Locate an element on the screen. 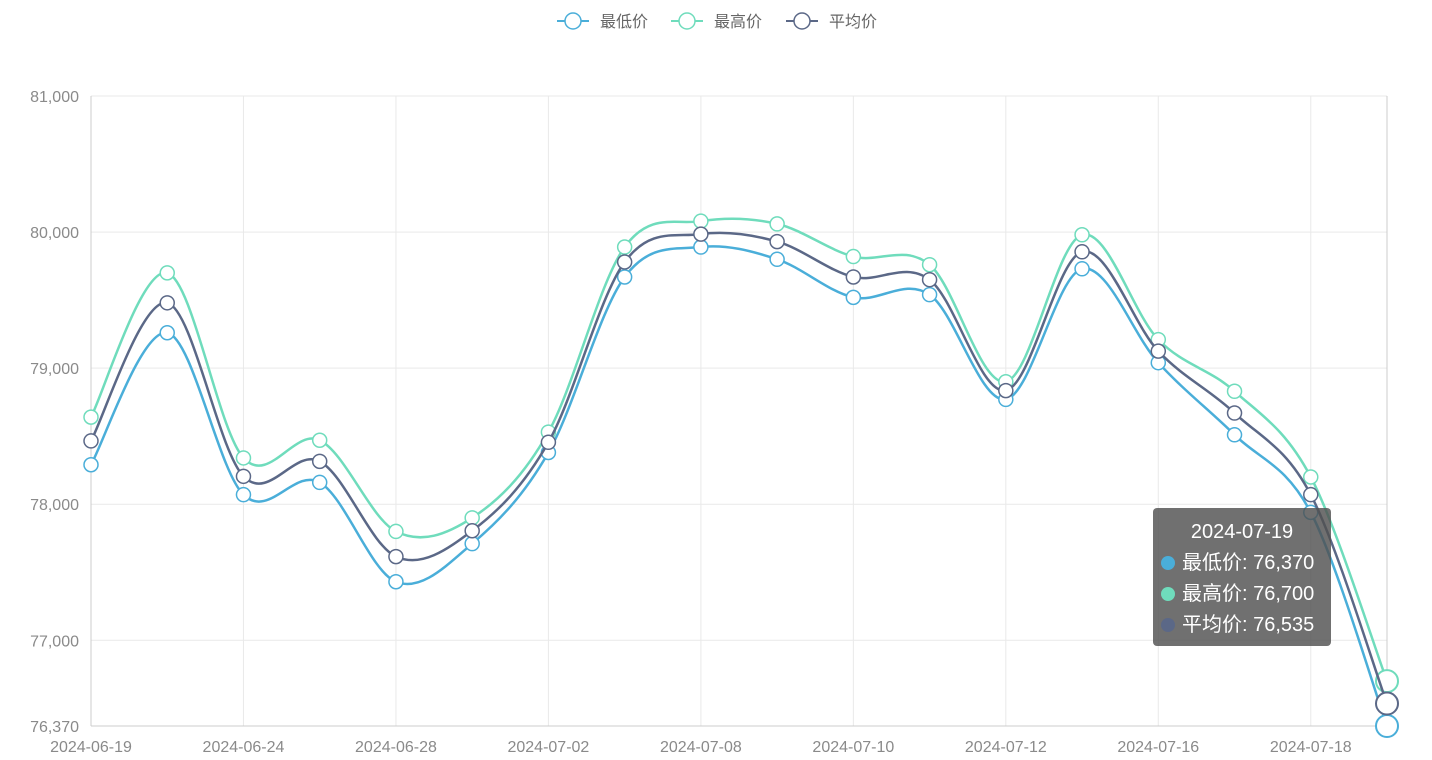 The height and width of the screenshot is (760, 1432). x-tick-label: 2024-07-16 is located at coordinates (1158, 747).